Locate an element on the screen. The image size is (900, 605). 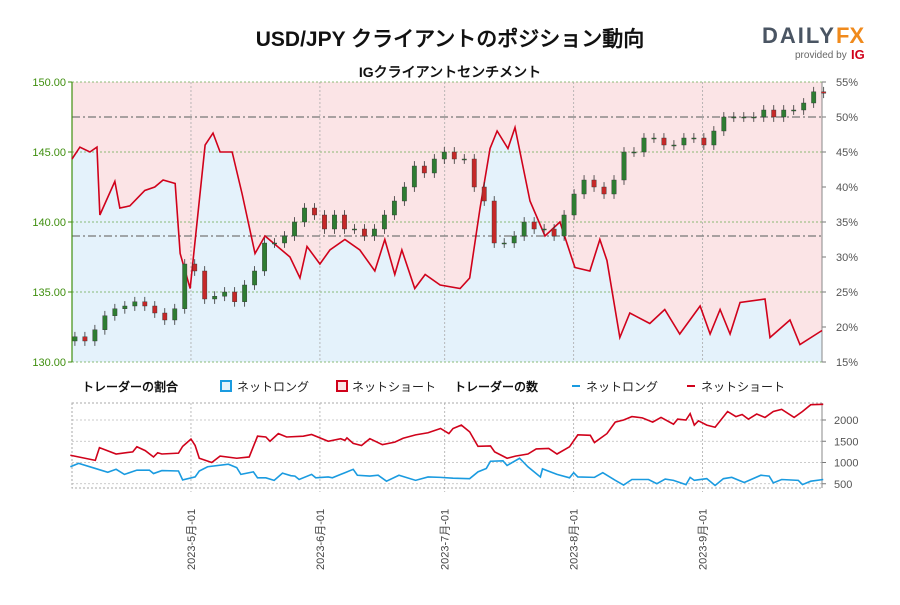
pct-tick-label: 40% is located at coordinates (847, 188).